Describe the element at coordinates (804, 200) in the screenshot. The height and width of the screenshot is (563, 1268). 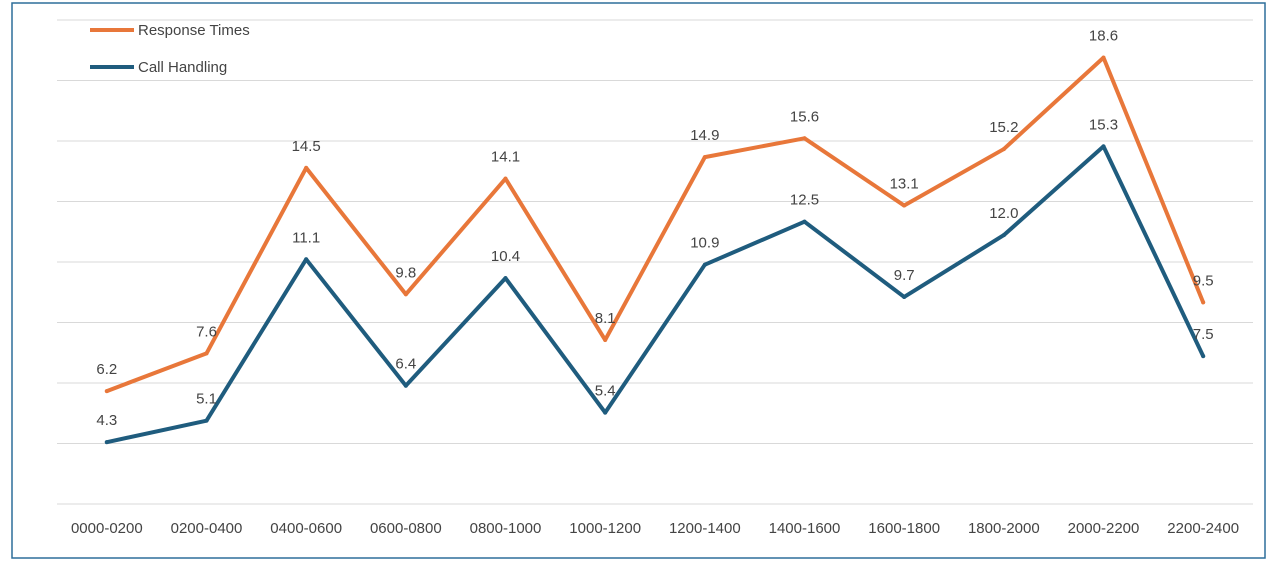
I see `data-label: 12.5` at that location.